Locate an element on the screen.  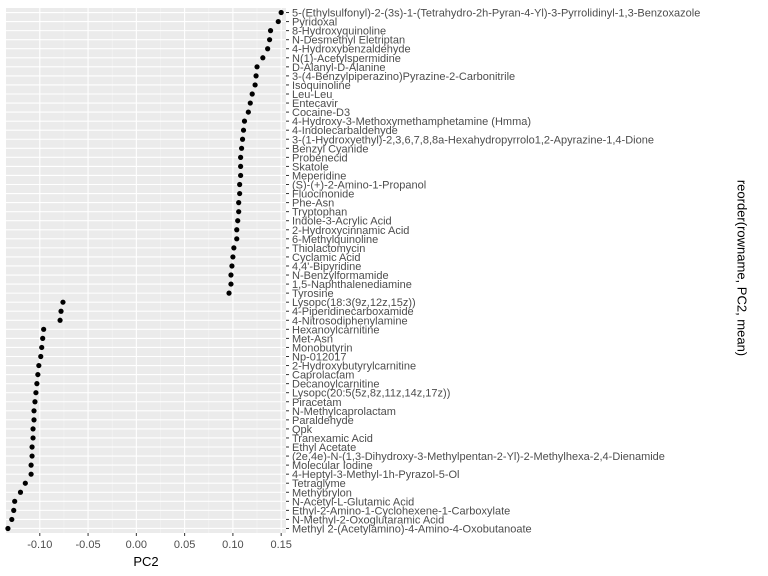
y-tick-label: Cyclamic Acid is located at coordinates (326, 258).